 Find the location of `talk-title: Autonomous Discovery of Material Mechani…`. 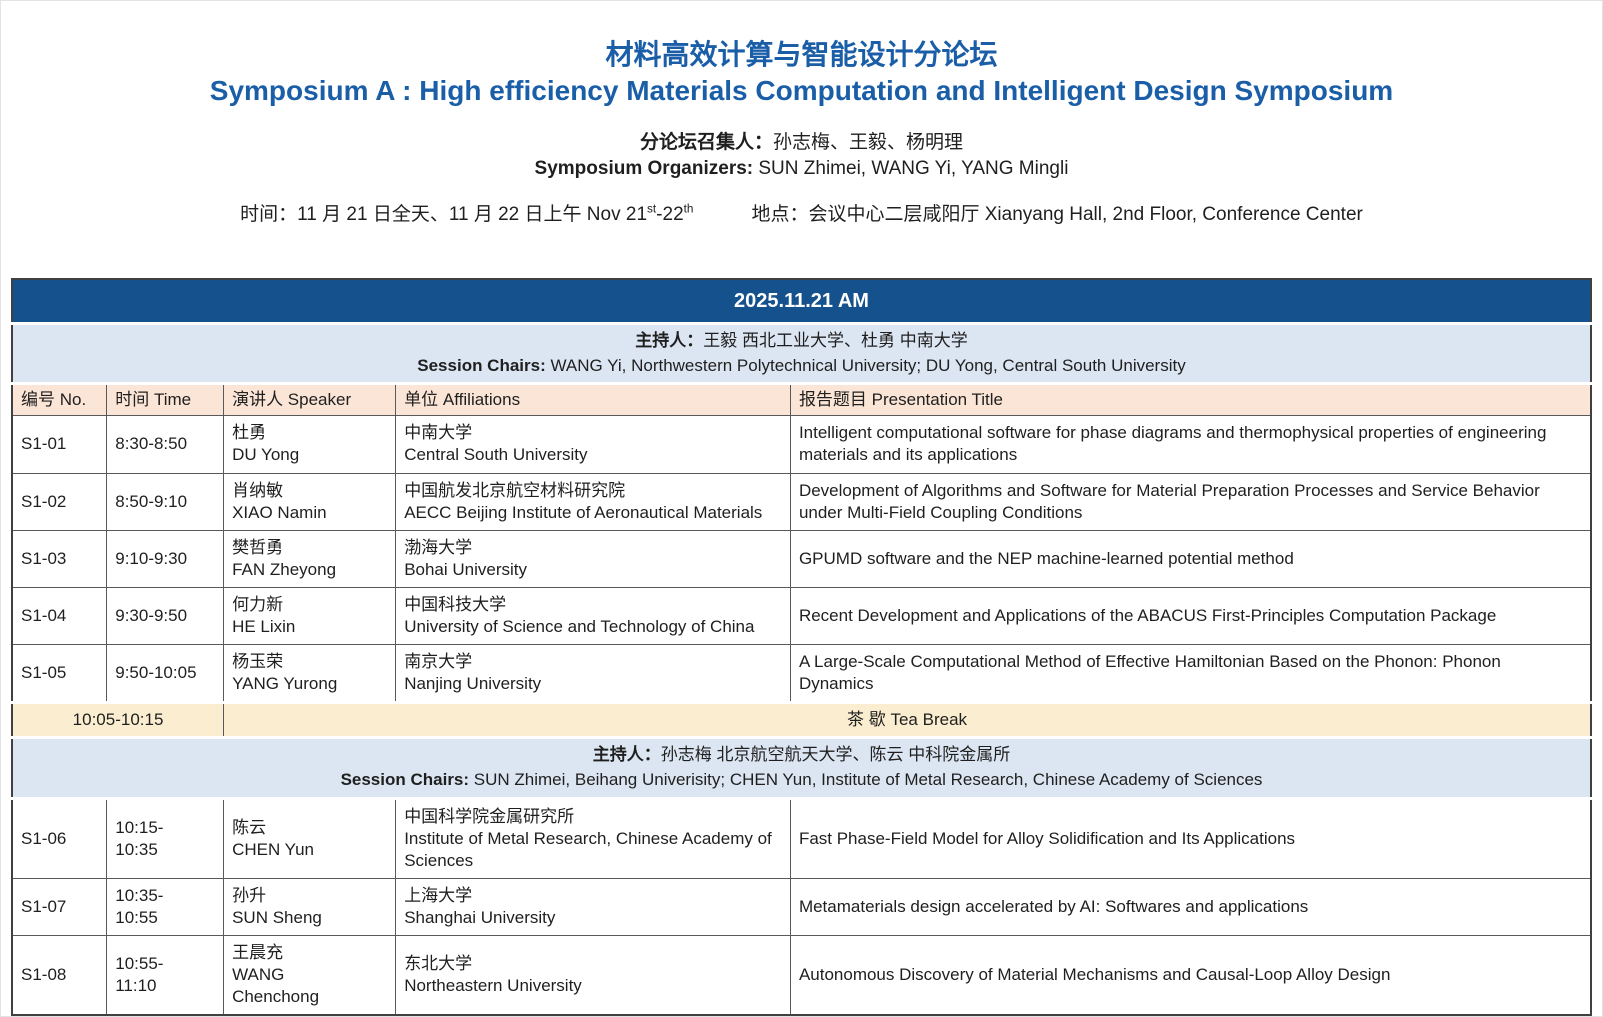

talk-title: Autonomous Discovery of Material Mechani… is located at coordinates (1190, 975).